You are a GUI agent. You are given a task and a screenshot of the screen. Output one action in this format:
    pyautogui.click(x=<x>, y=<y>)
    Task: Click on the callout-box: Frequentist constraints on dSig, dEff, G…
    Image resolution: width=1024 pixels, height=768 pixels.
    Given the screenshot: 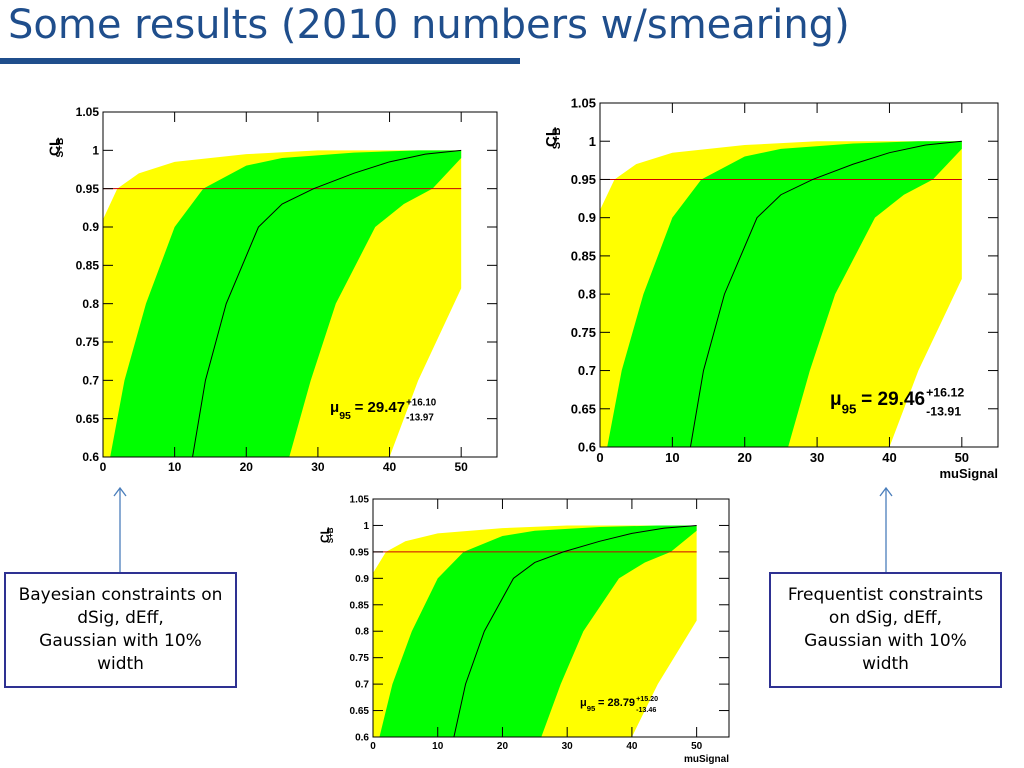 What is the action you would take?
    pyautogui.click(x=885, y=630)
    